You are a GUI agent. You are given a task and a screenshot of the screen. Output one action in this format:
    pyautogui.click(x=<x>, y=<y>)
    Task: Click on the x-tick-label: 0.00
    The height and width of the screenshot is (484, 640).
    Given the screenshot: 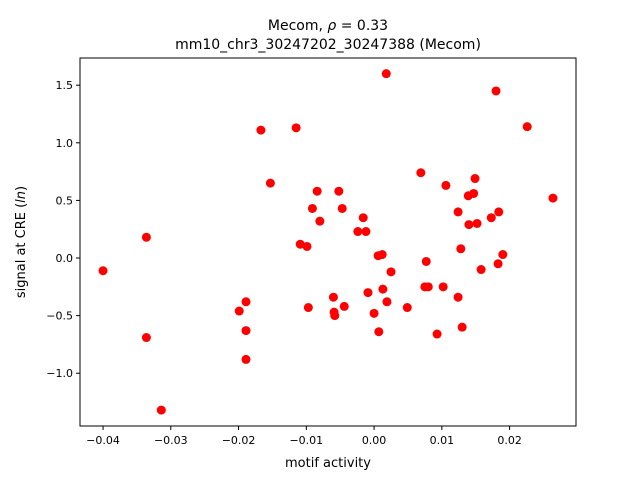 What is the action you would take?
    pyautogui.click(x=374, y=440)
    